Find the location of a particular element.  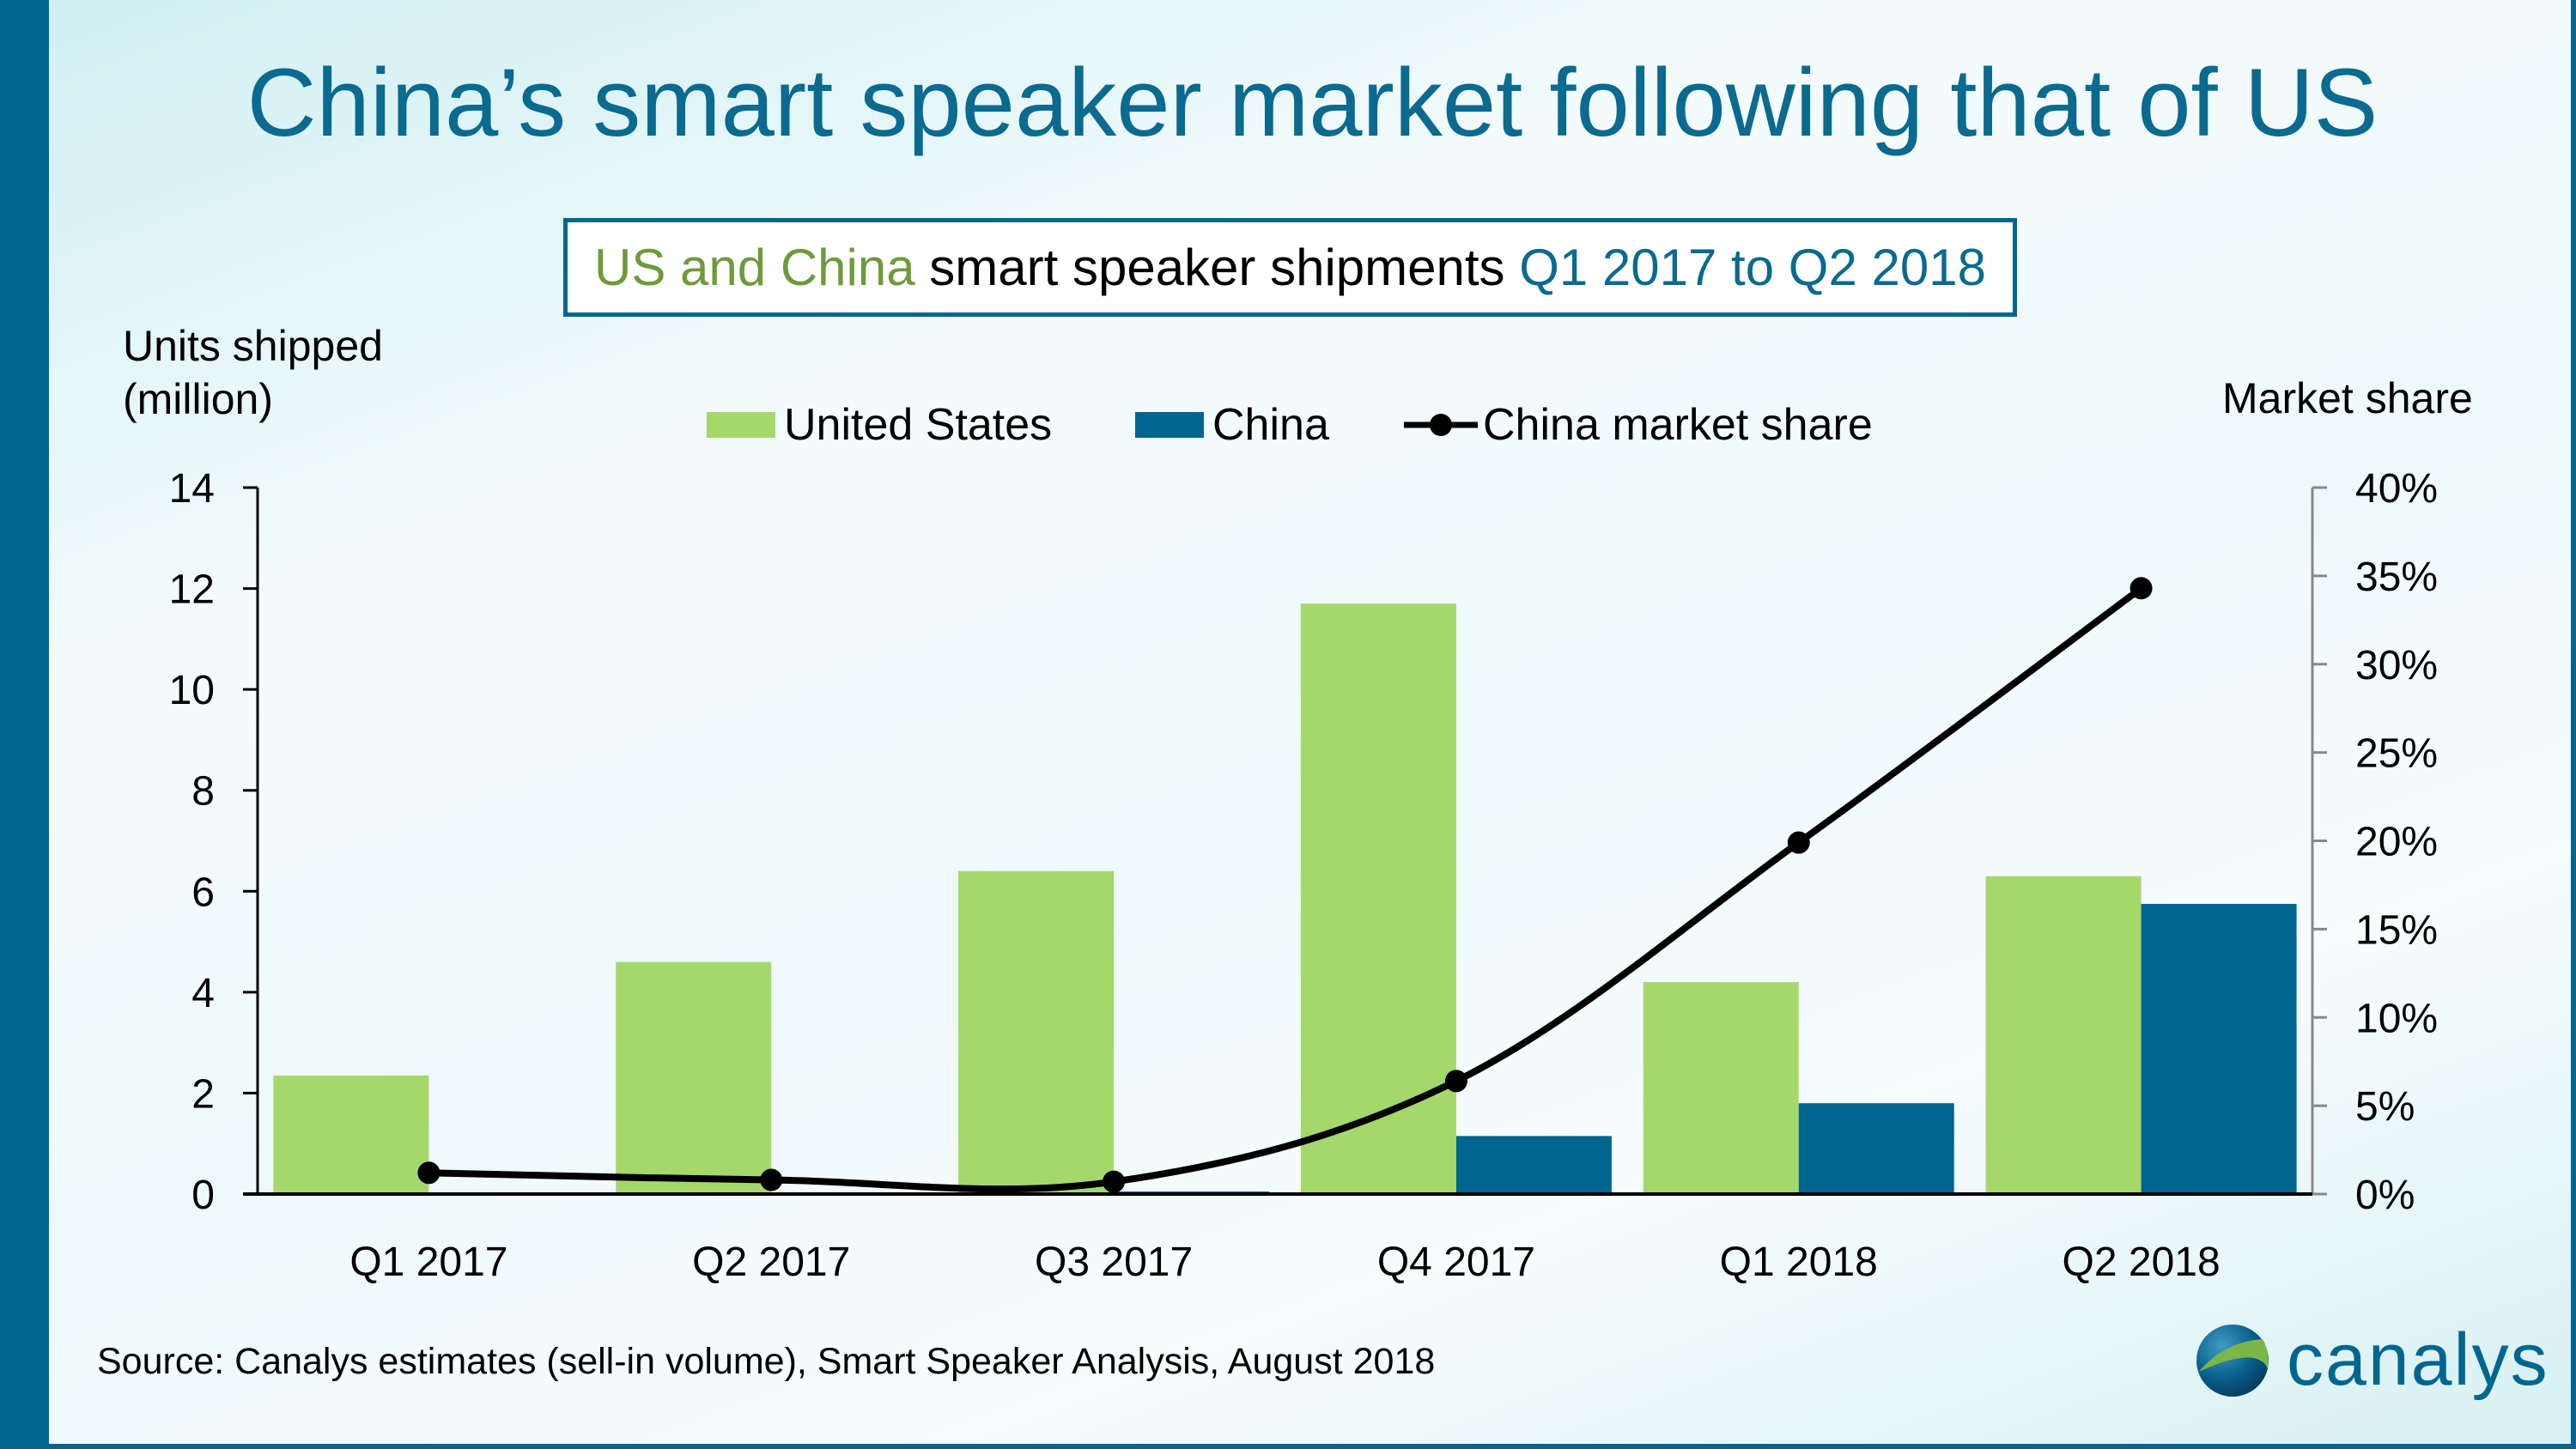

y-tick-label: 4 is located at coordinates (203, 993).